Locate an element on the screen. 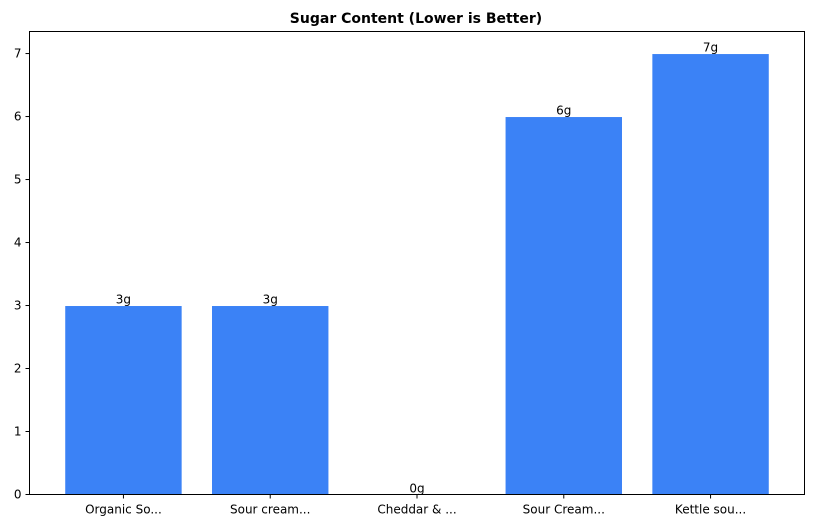  y-tick-label: 7 is located at coordinates (18, 54).